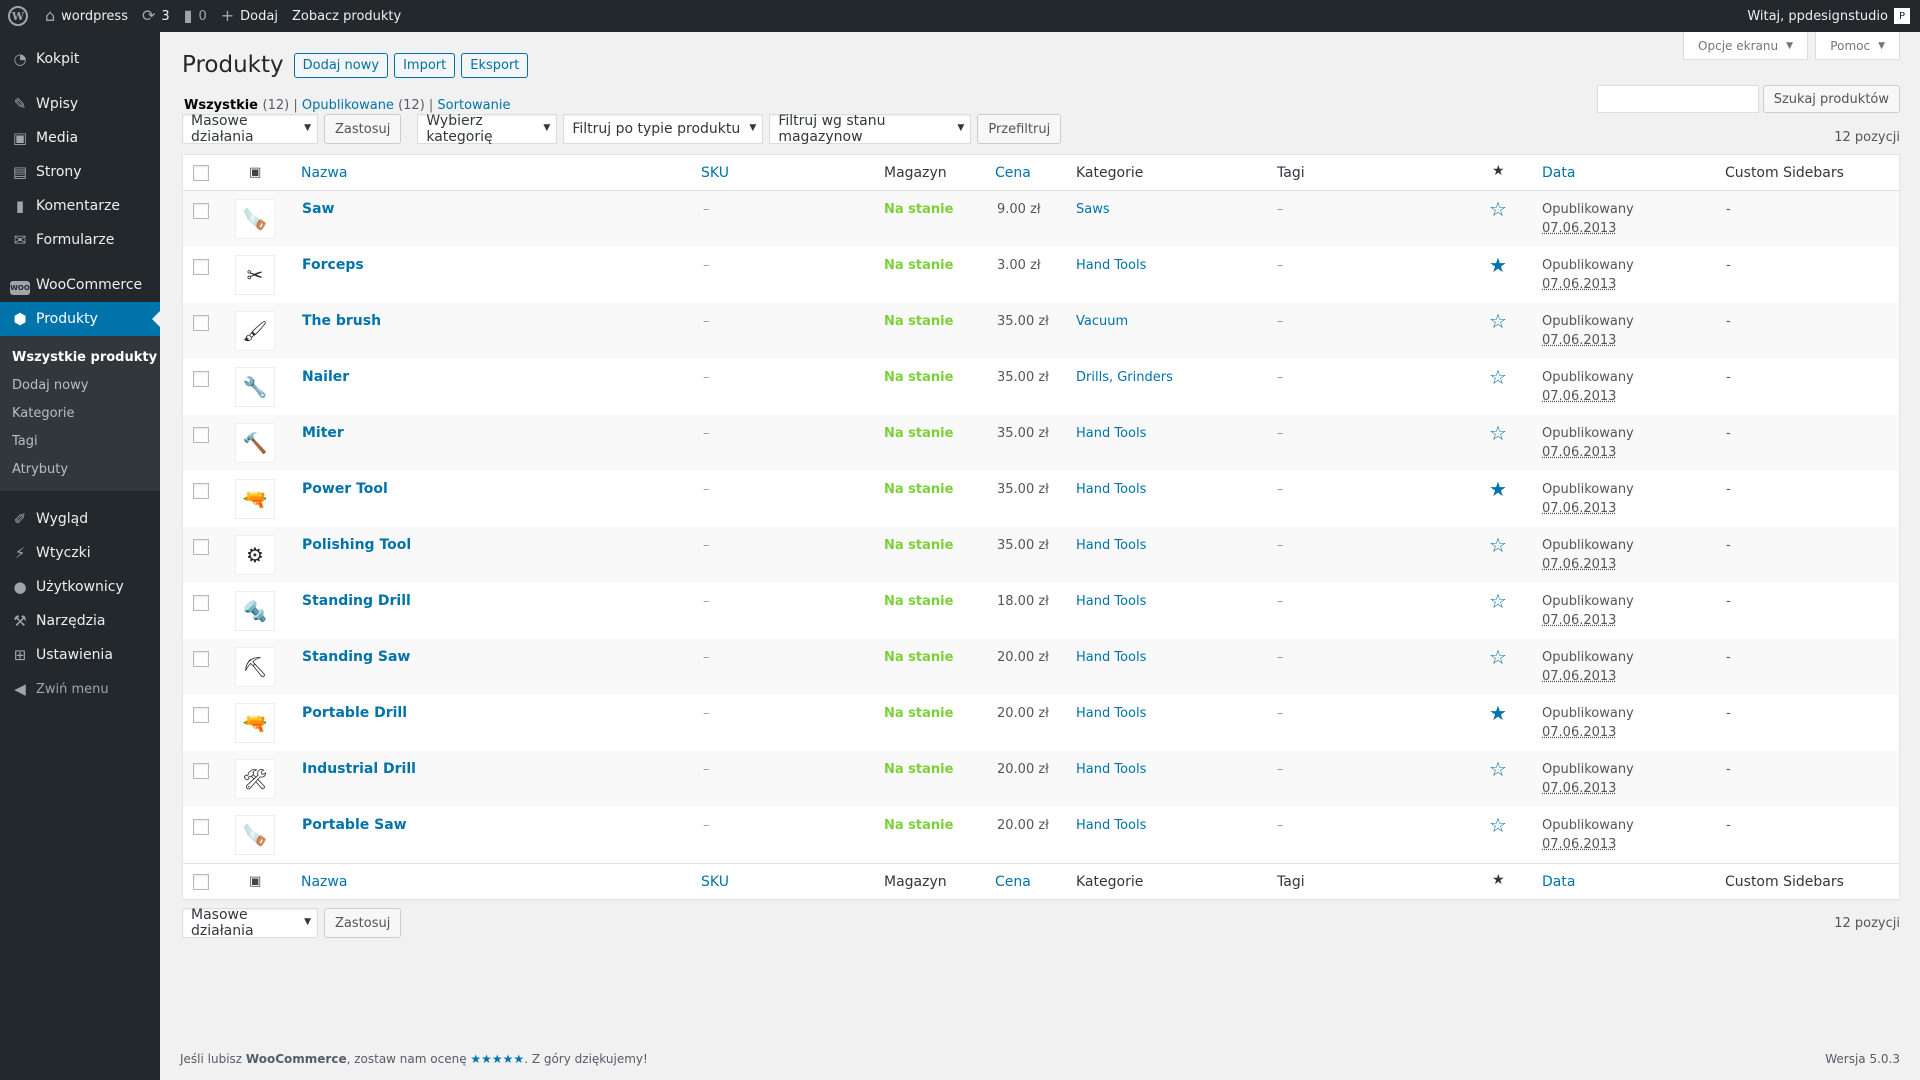 The width and height of the screenshot is (1920, 1080). What do you see at coordinates (326, 377) in the screenshot?
I see `product-name-link: Nailer` at bounding box center [326, 377].